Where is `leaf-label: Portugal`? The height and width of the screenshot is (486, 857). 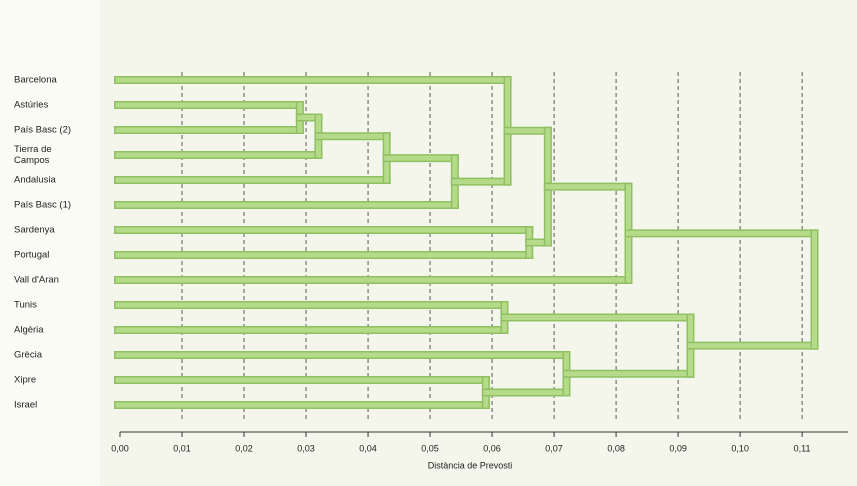
leaf-label: Portugal is located at coordinates (32, 255).